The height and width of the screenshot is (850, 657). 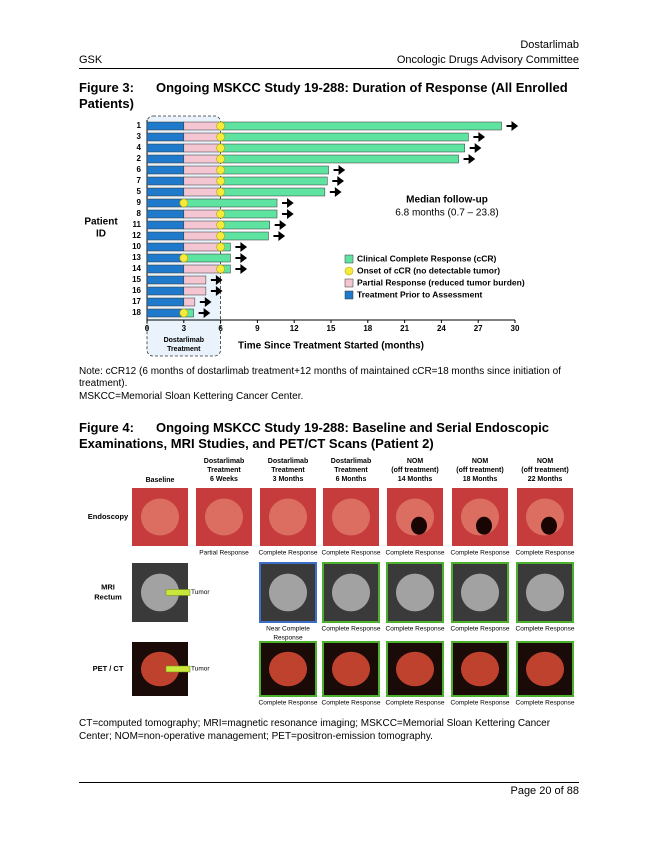 I want to click on column-header: NOM, so click(x=415, y=461).